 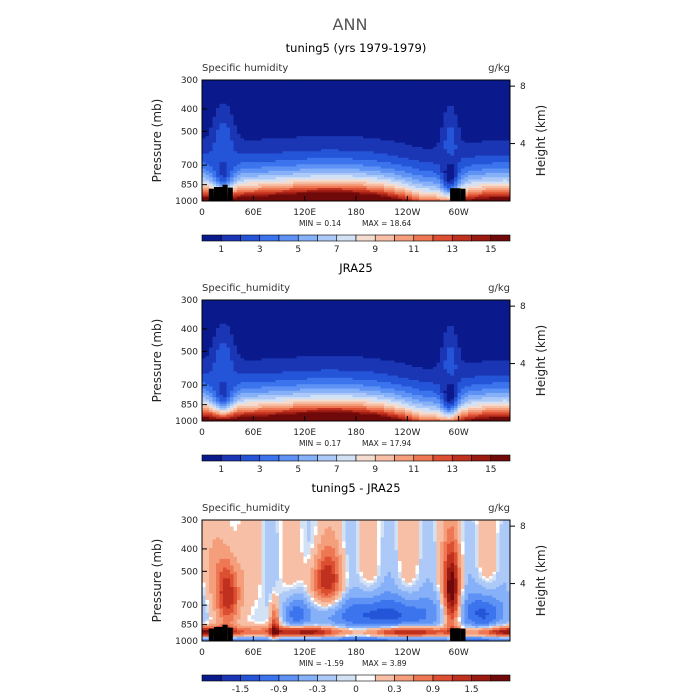 I want to click on contour-field, so click(x=356, y=141).